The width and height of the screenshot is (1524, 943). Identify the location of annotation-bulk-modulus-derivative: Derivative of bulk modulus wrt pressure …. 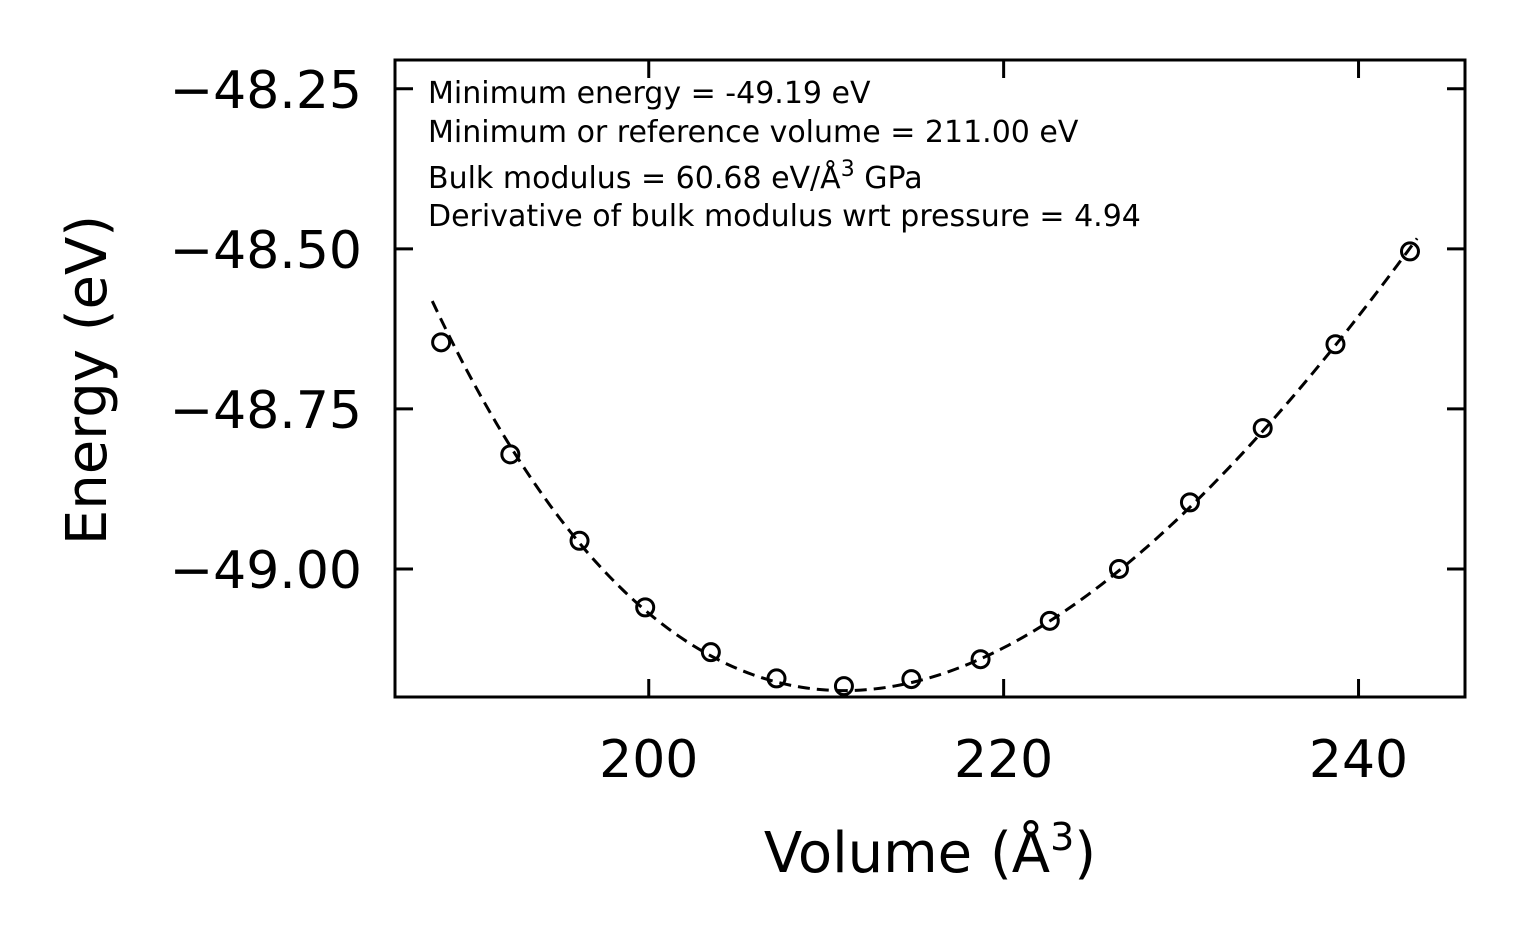
(784, 216).